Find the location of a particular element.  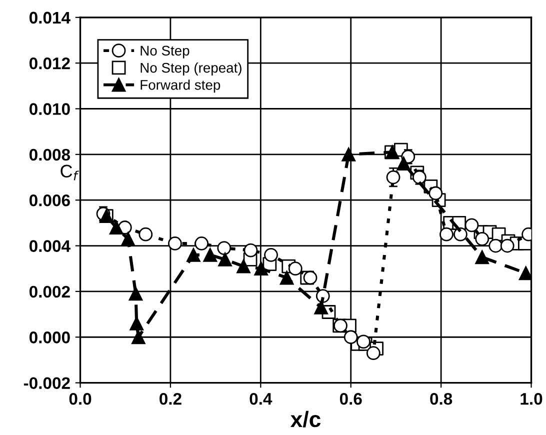

y-tick-label: 0.000 is located at coordinates (49, 338).